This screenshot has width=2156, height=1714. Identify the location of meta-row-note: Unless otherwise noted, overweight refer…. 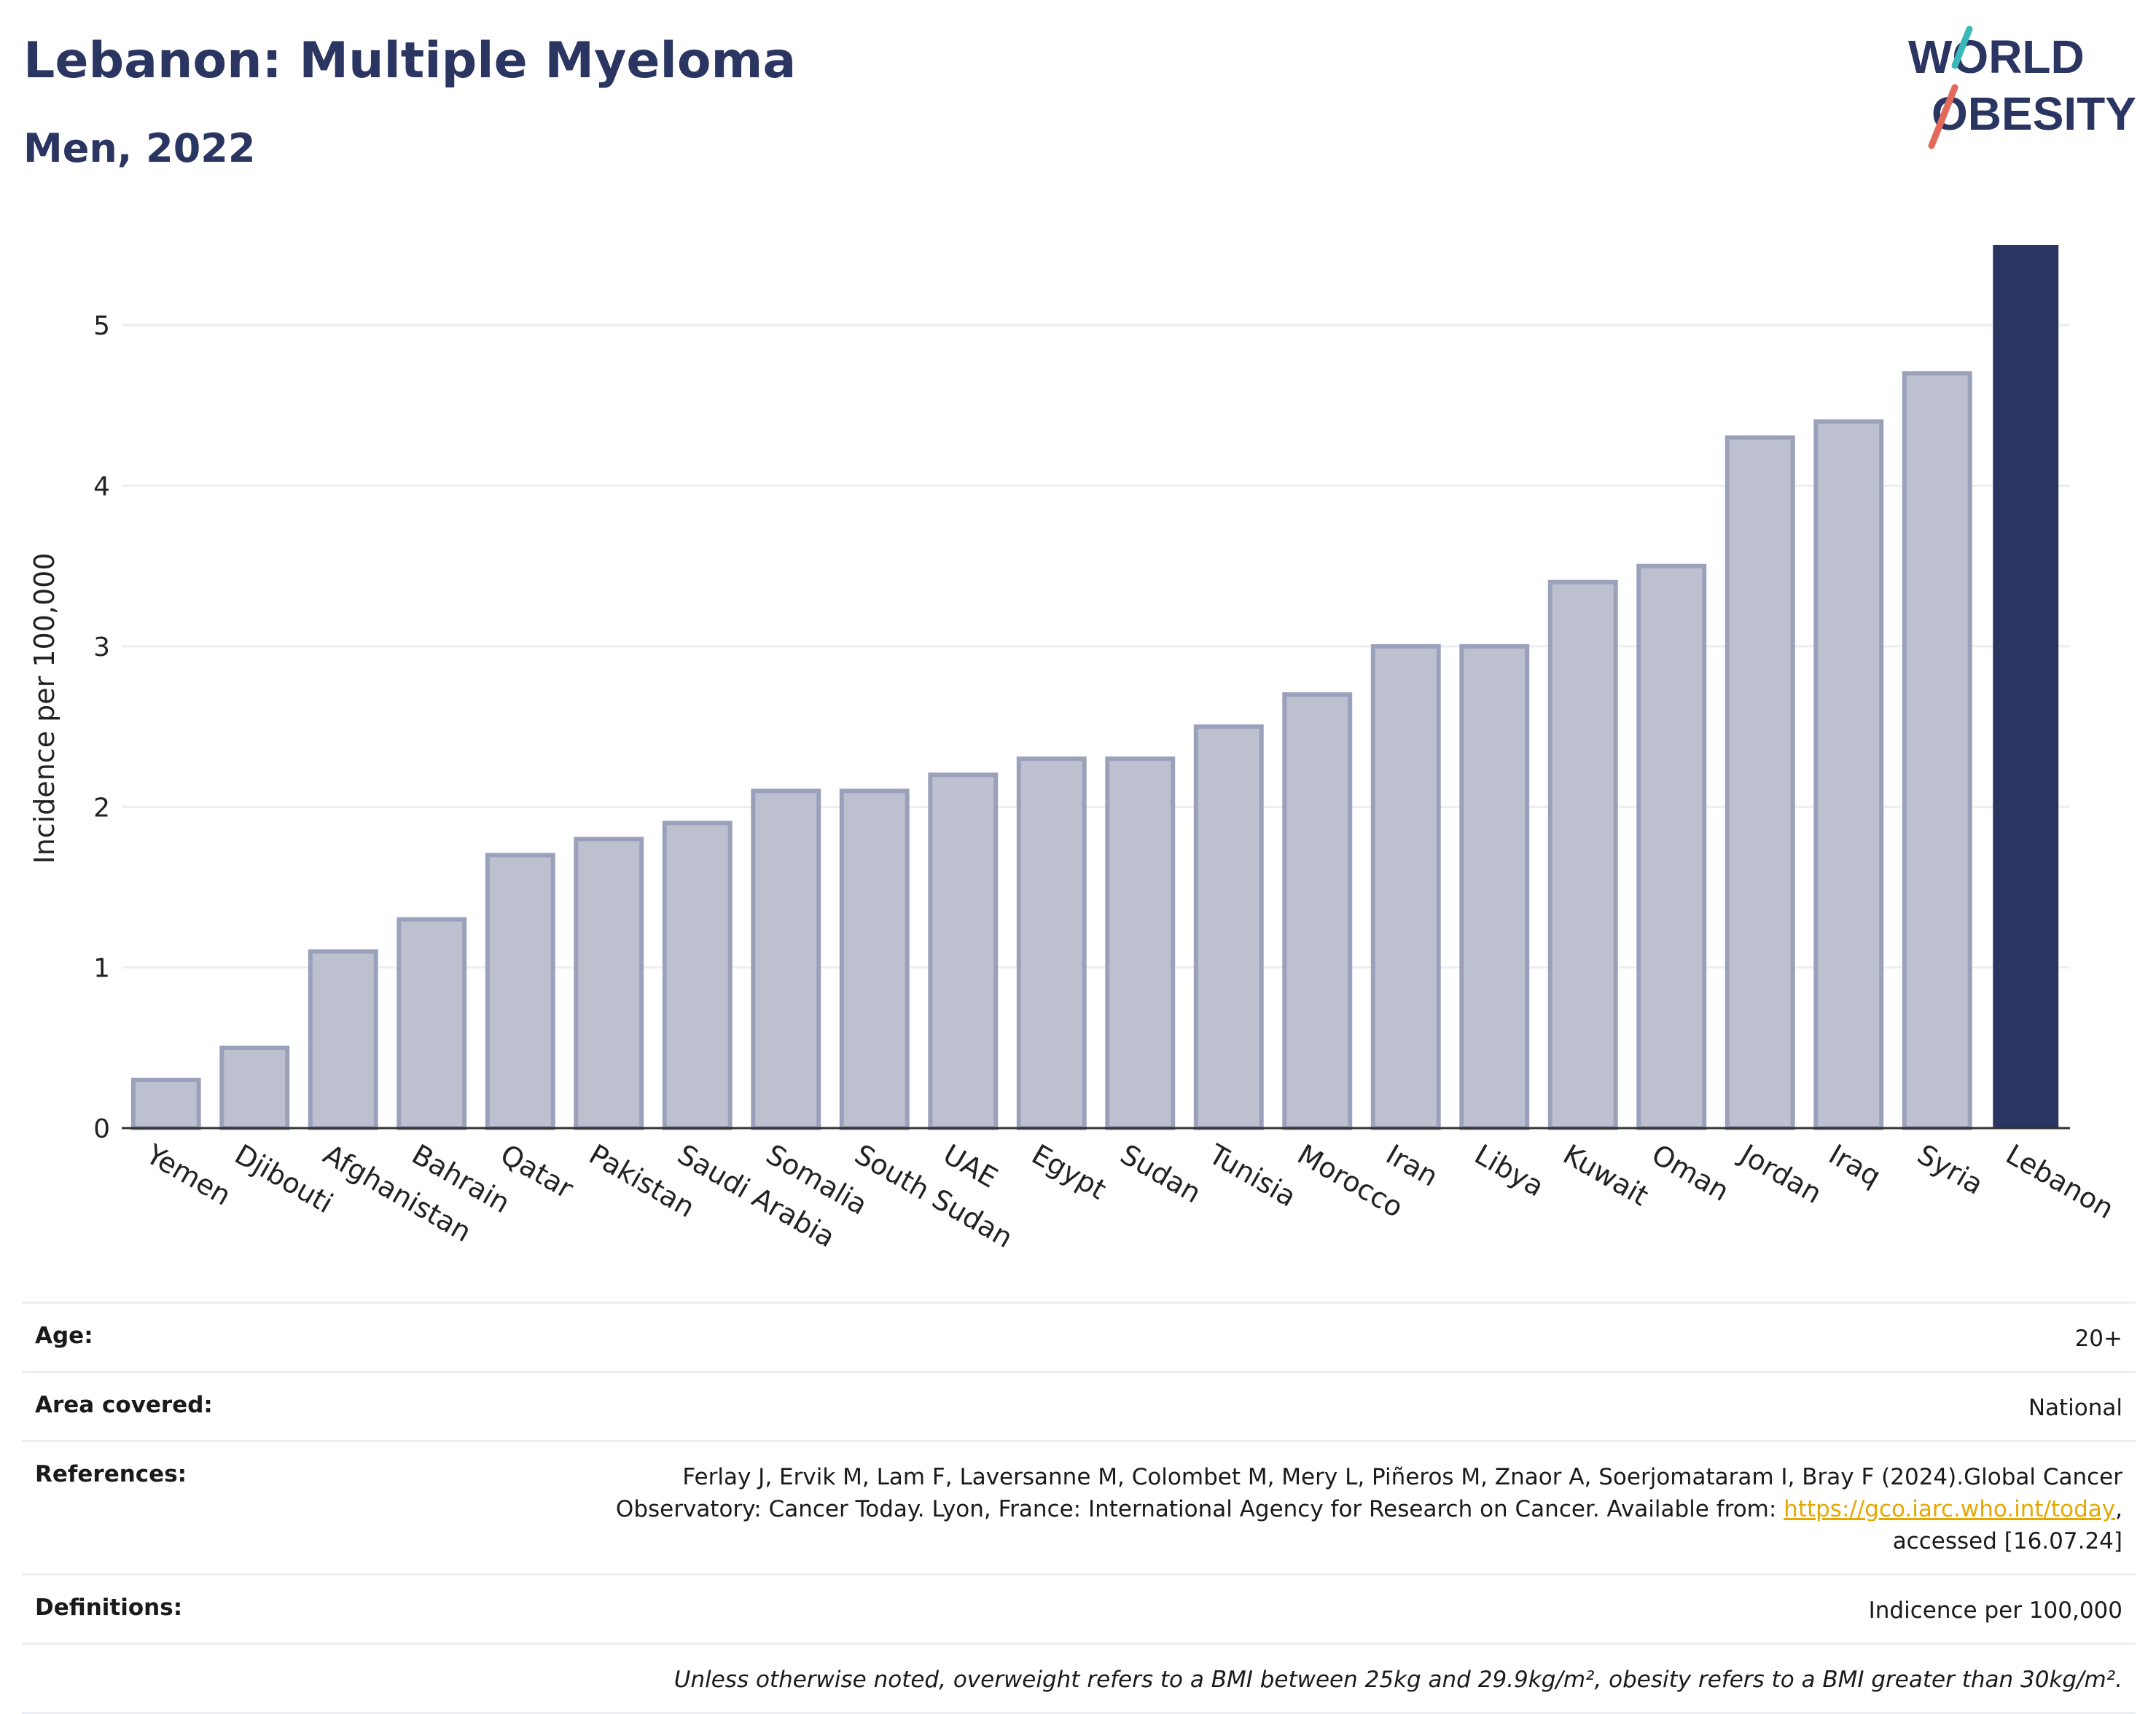
(1079, 1678).